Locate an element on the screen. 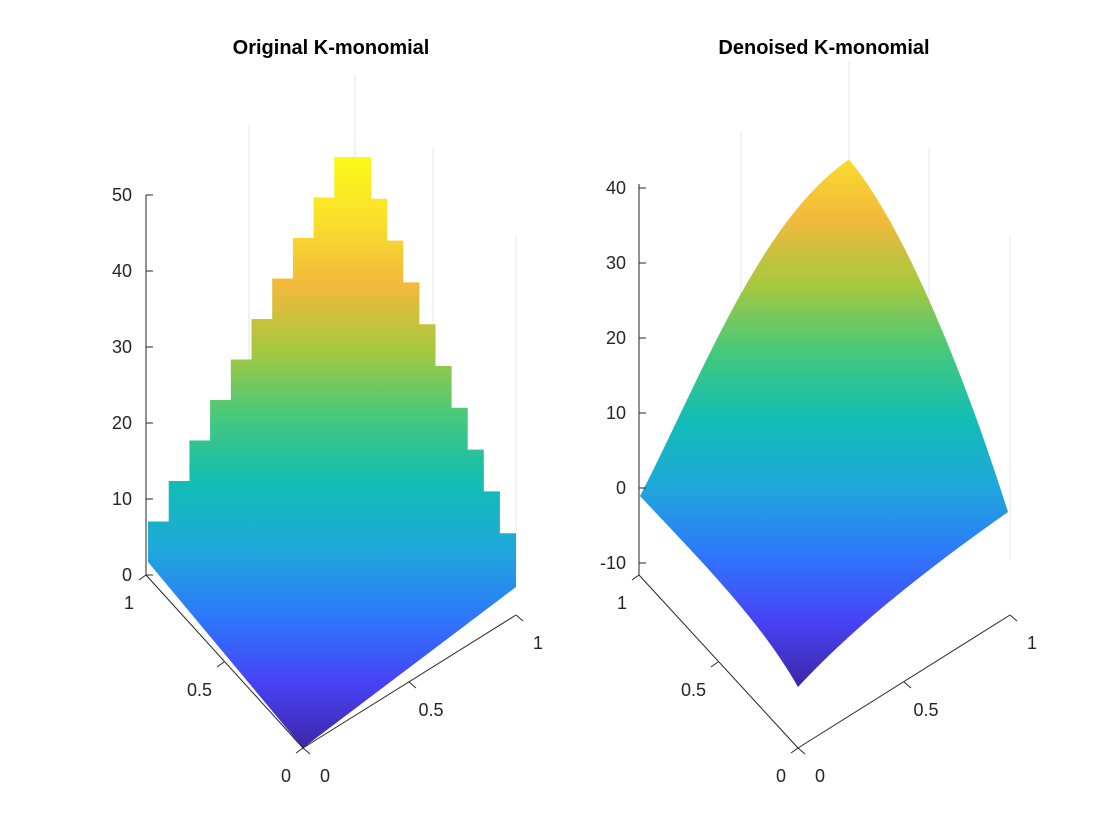 The width and height of the screenshot is (1120, 840). plot-title: Denoised K-monomial is located at coordinates (823, 48).